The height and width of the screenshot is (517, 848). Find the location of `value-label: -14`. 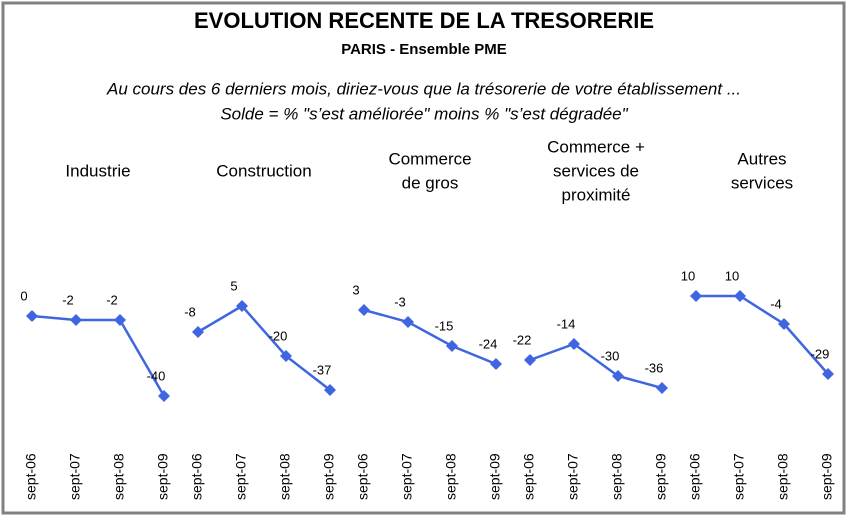

value-label: -14 is located at coordinates (566, 323).